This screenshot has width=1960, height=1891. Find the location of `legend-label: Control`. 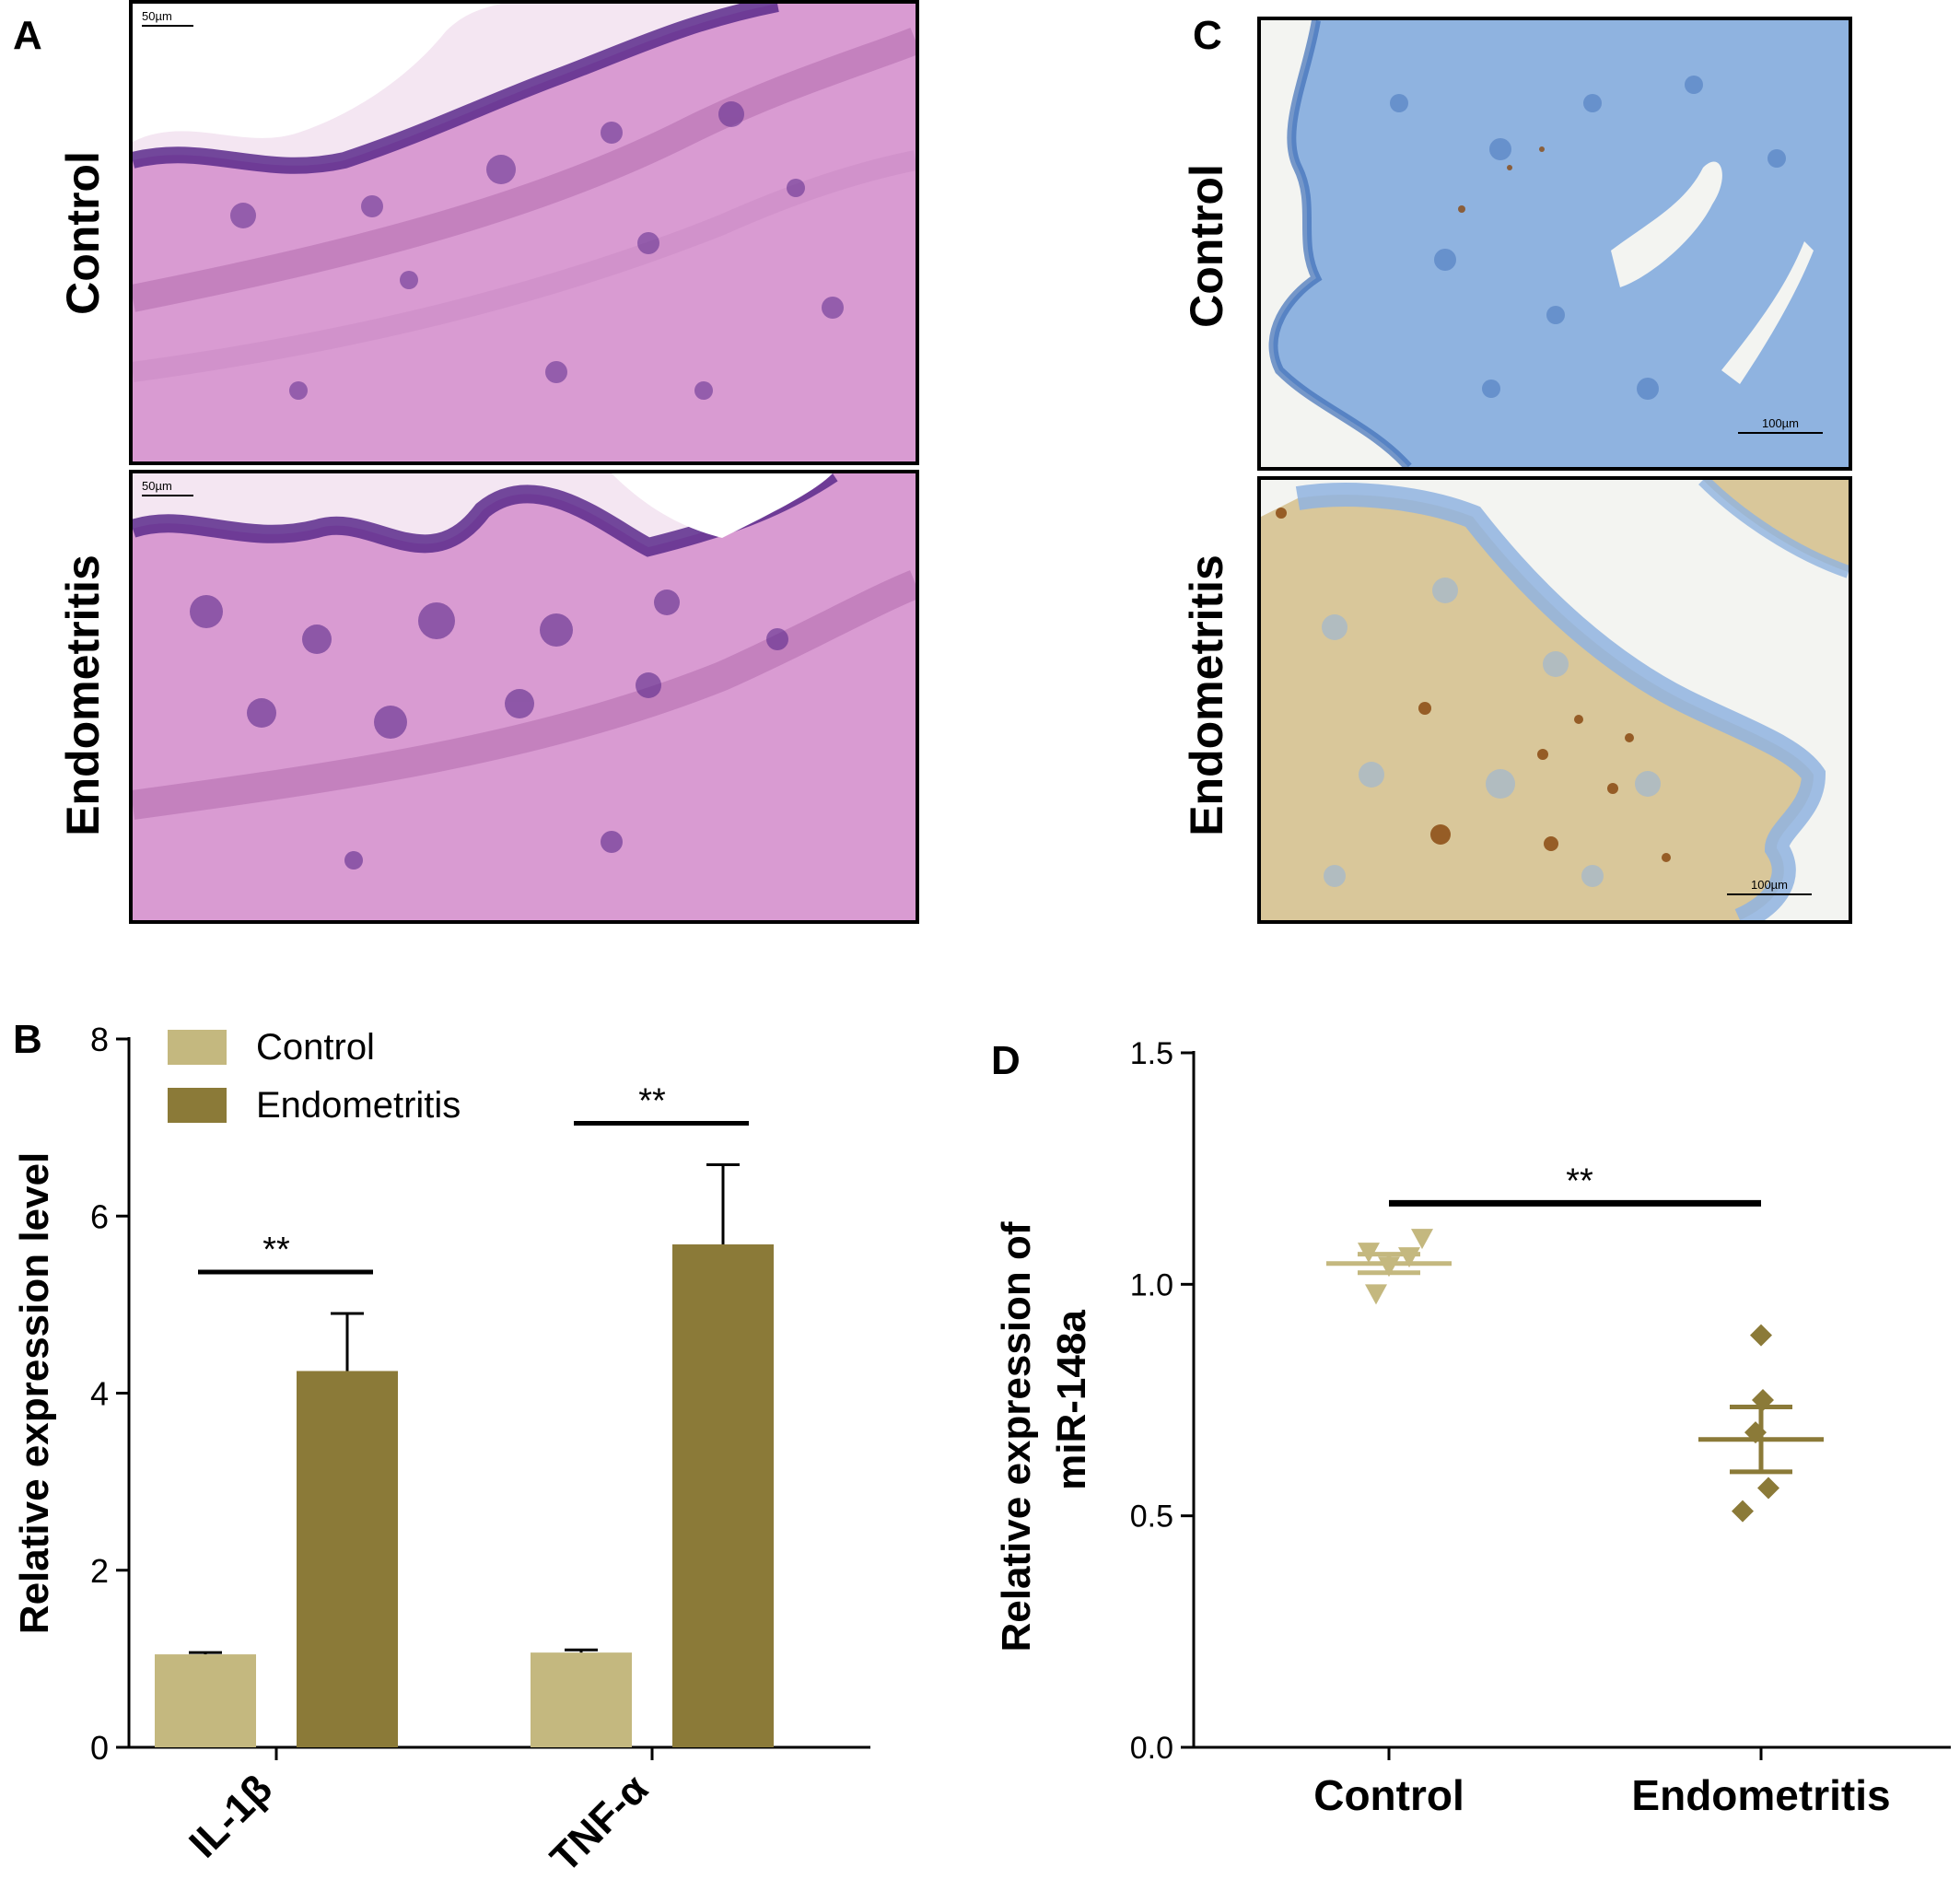

legend-label: Control is located at coordinates (315, 1047).